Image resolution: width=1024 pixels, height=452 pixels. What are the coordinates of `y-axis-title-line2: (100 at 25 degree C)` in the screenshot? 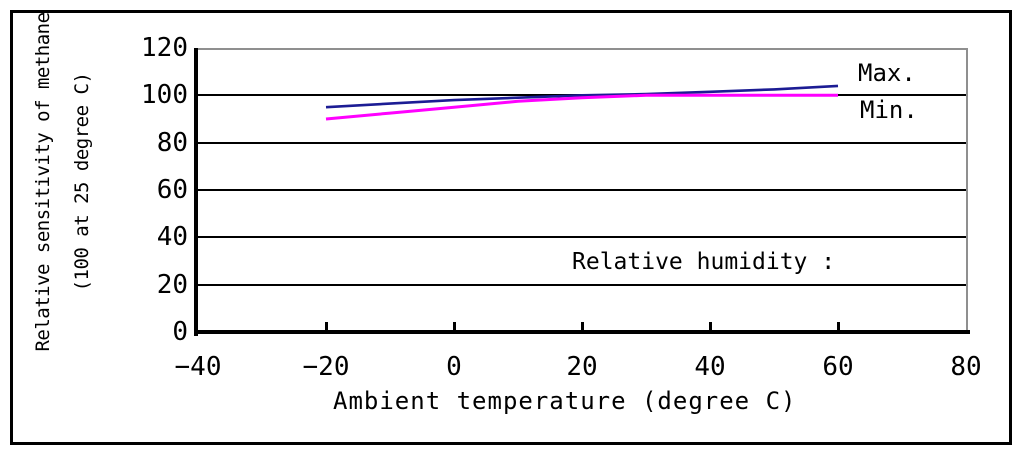 It's located at (82, 182).